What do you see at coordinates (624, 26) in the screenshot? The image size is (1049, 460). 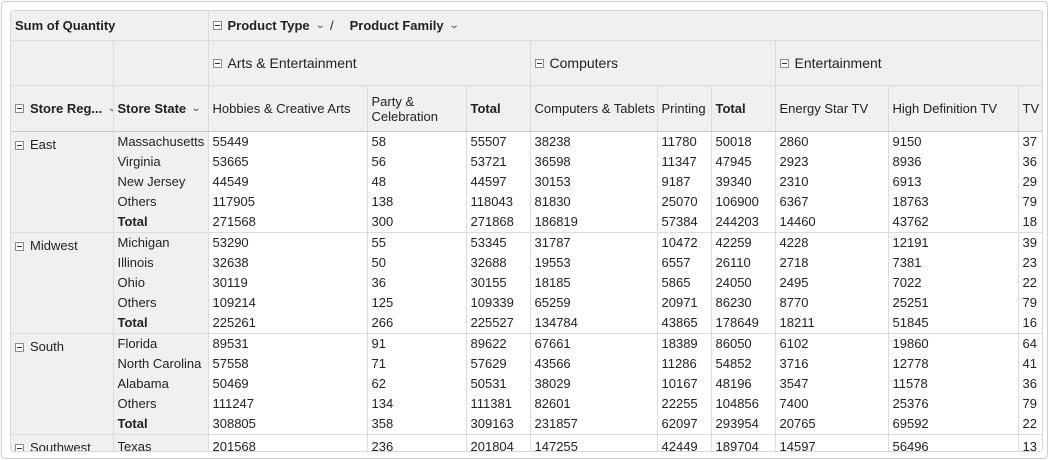 I see `column-fields-header: Product Type ⌄ / Product Family ⌄` at bounding box center [624, 26].